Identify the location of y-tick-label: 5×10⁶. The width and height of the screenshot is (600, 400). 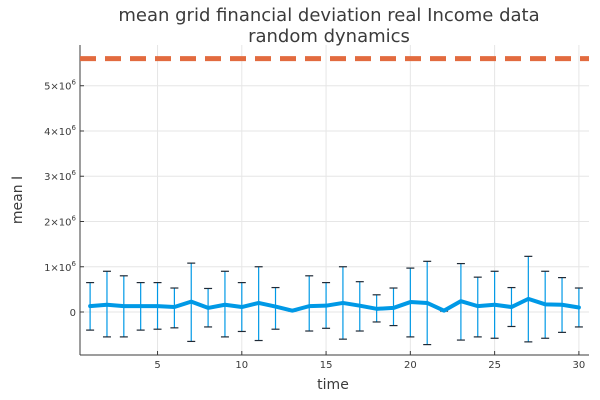
(60, 86).